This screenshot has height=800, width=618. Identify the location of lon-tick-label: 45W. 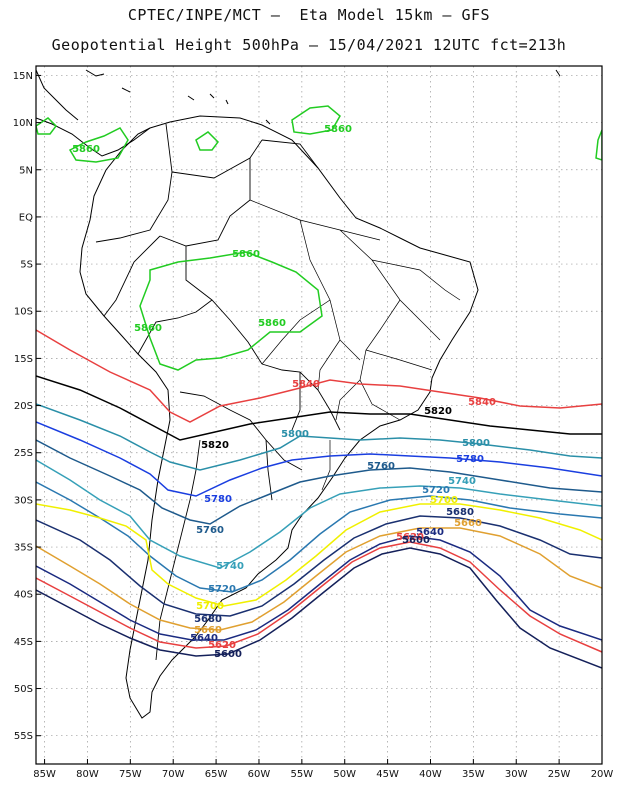
(387, 774).